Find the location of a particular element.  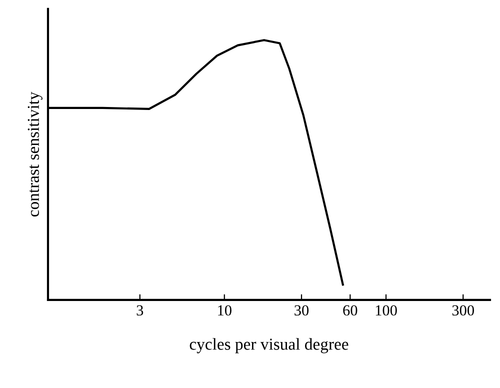

x-tick-label: 300 is located at coordinates (463, 310).